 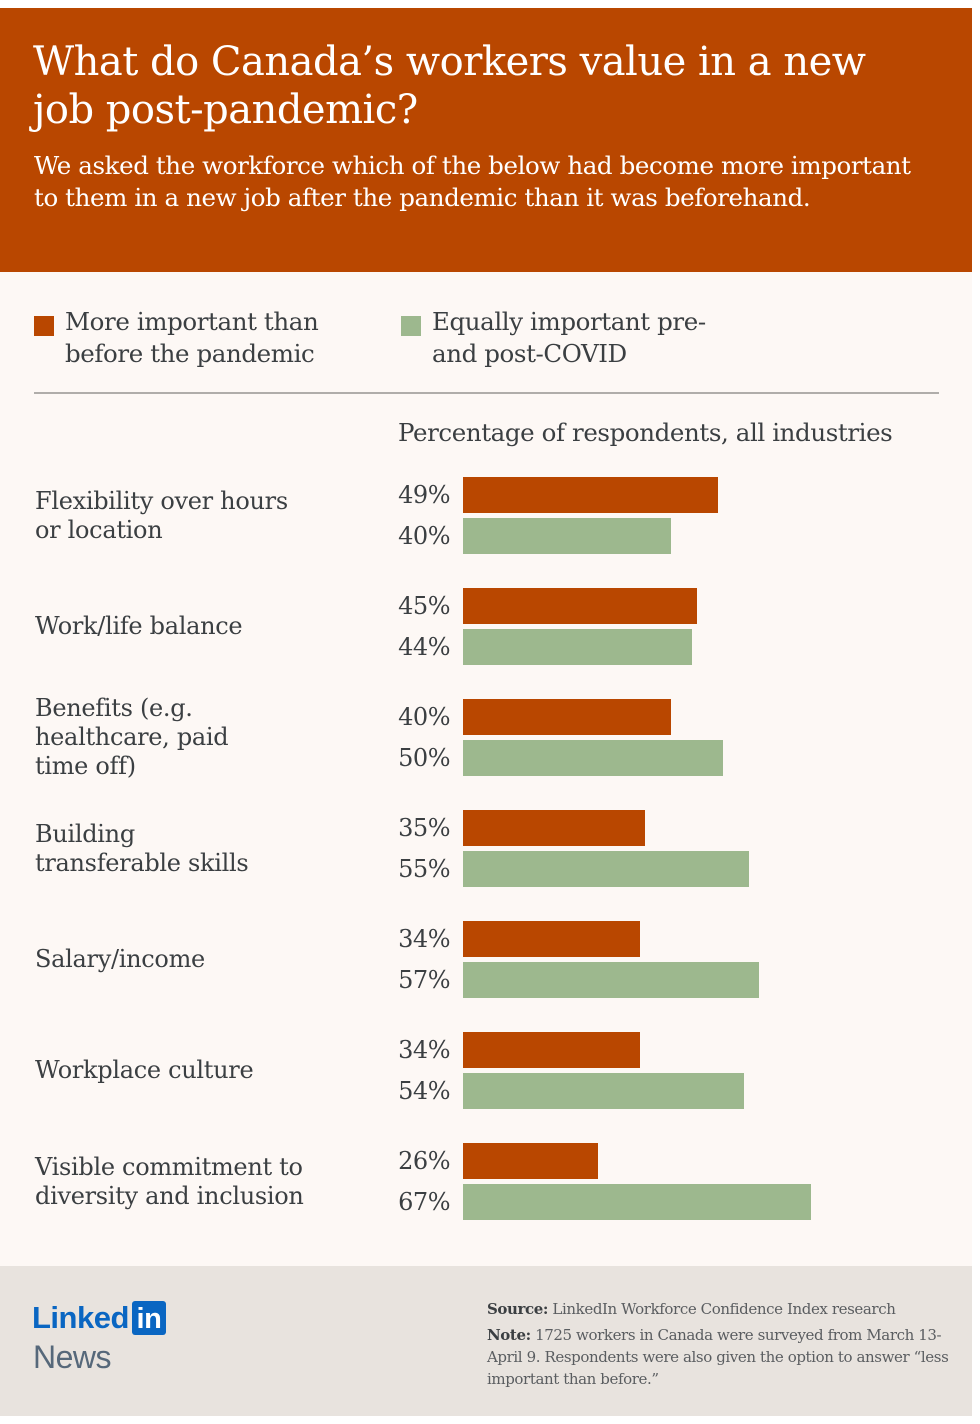 What do you see at coordinates (569, 337) in the screenshot?
I see `legend-label: Equally important pre- and post-COVID` at bounding box center [569, 337].